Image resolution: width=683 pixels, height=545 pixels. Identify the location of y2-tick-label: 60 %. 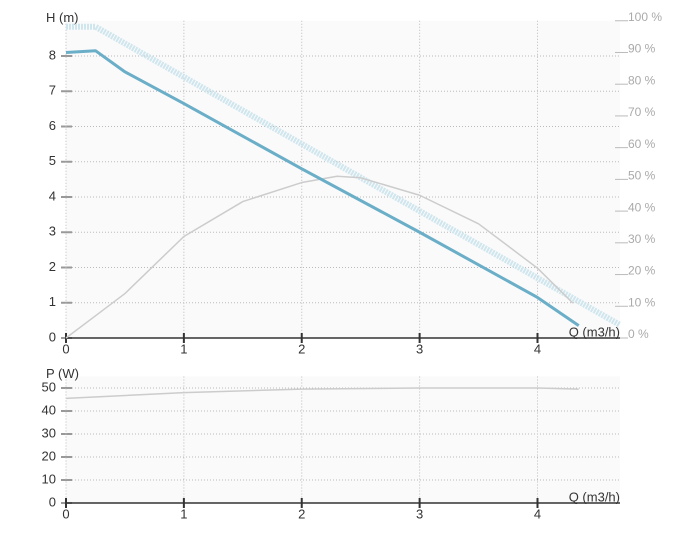
(642, 144).